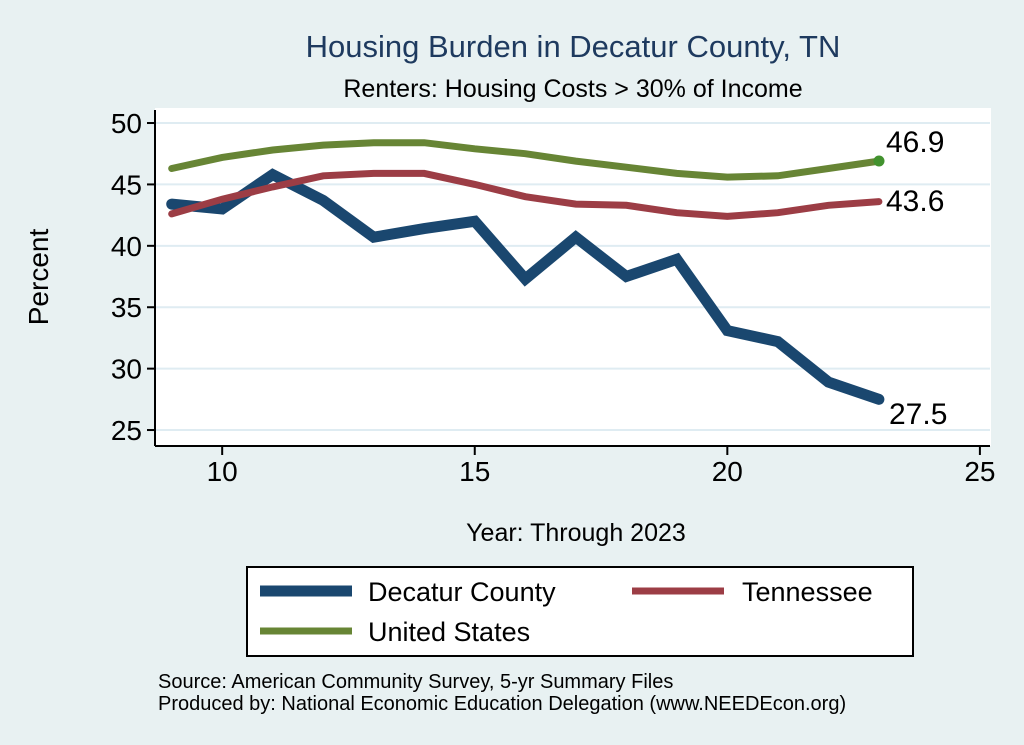 The width and height of the screenshot is (1024, 745). What do you see at coordinates (807, 592) in the screenshot?
I see `legend-label-tennessee: Tennessee` at bounding box center [807, 592].